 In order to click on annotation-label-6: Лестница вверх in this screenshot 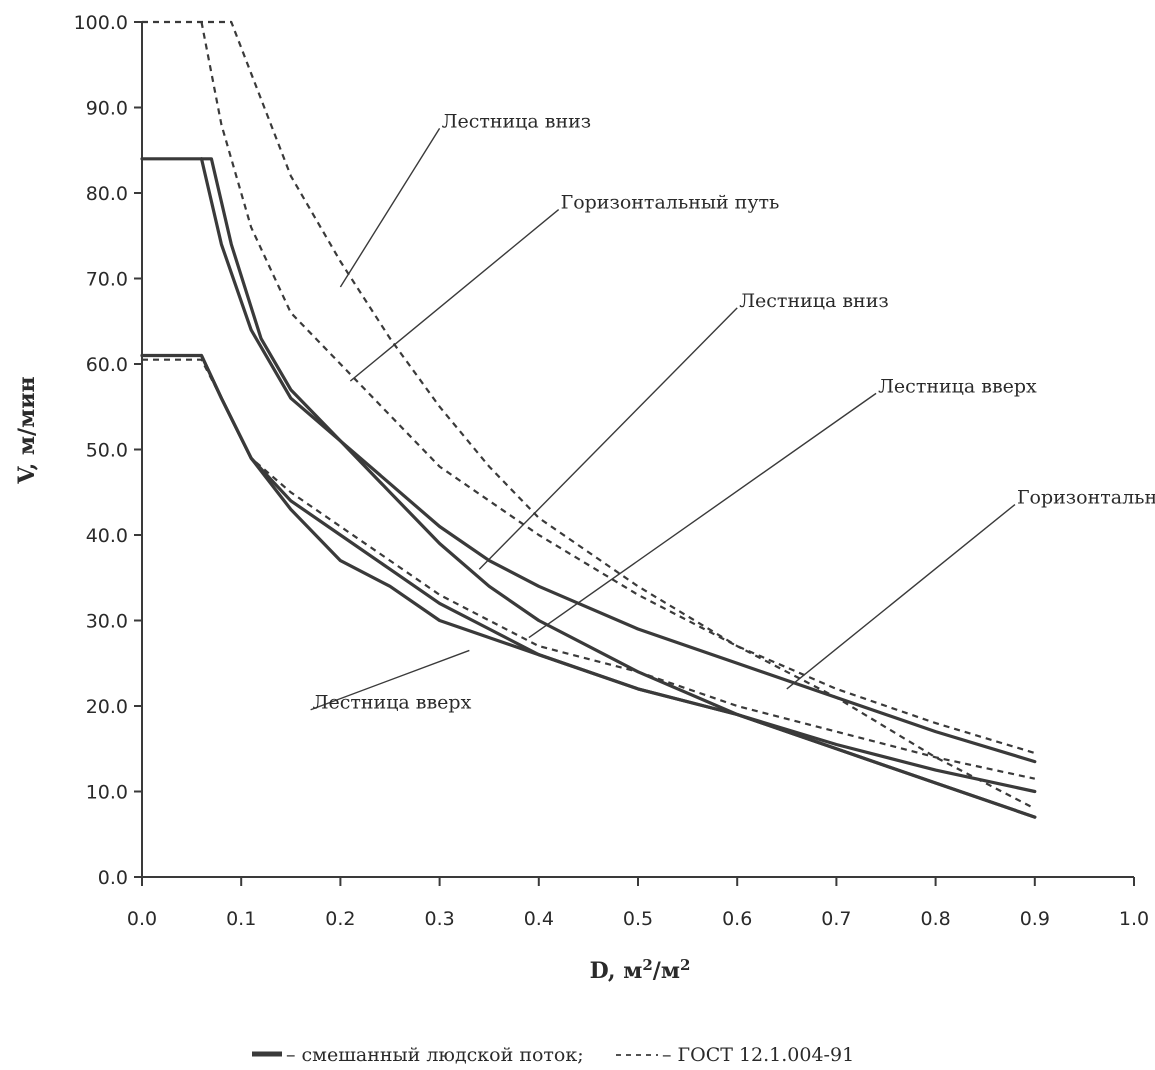, I will do `click(392, 703)`.